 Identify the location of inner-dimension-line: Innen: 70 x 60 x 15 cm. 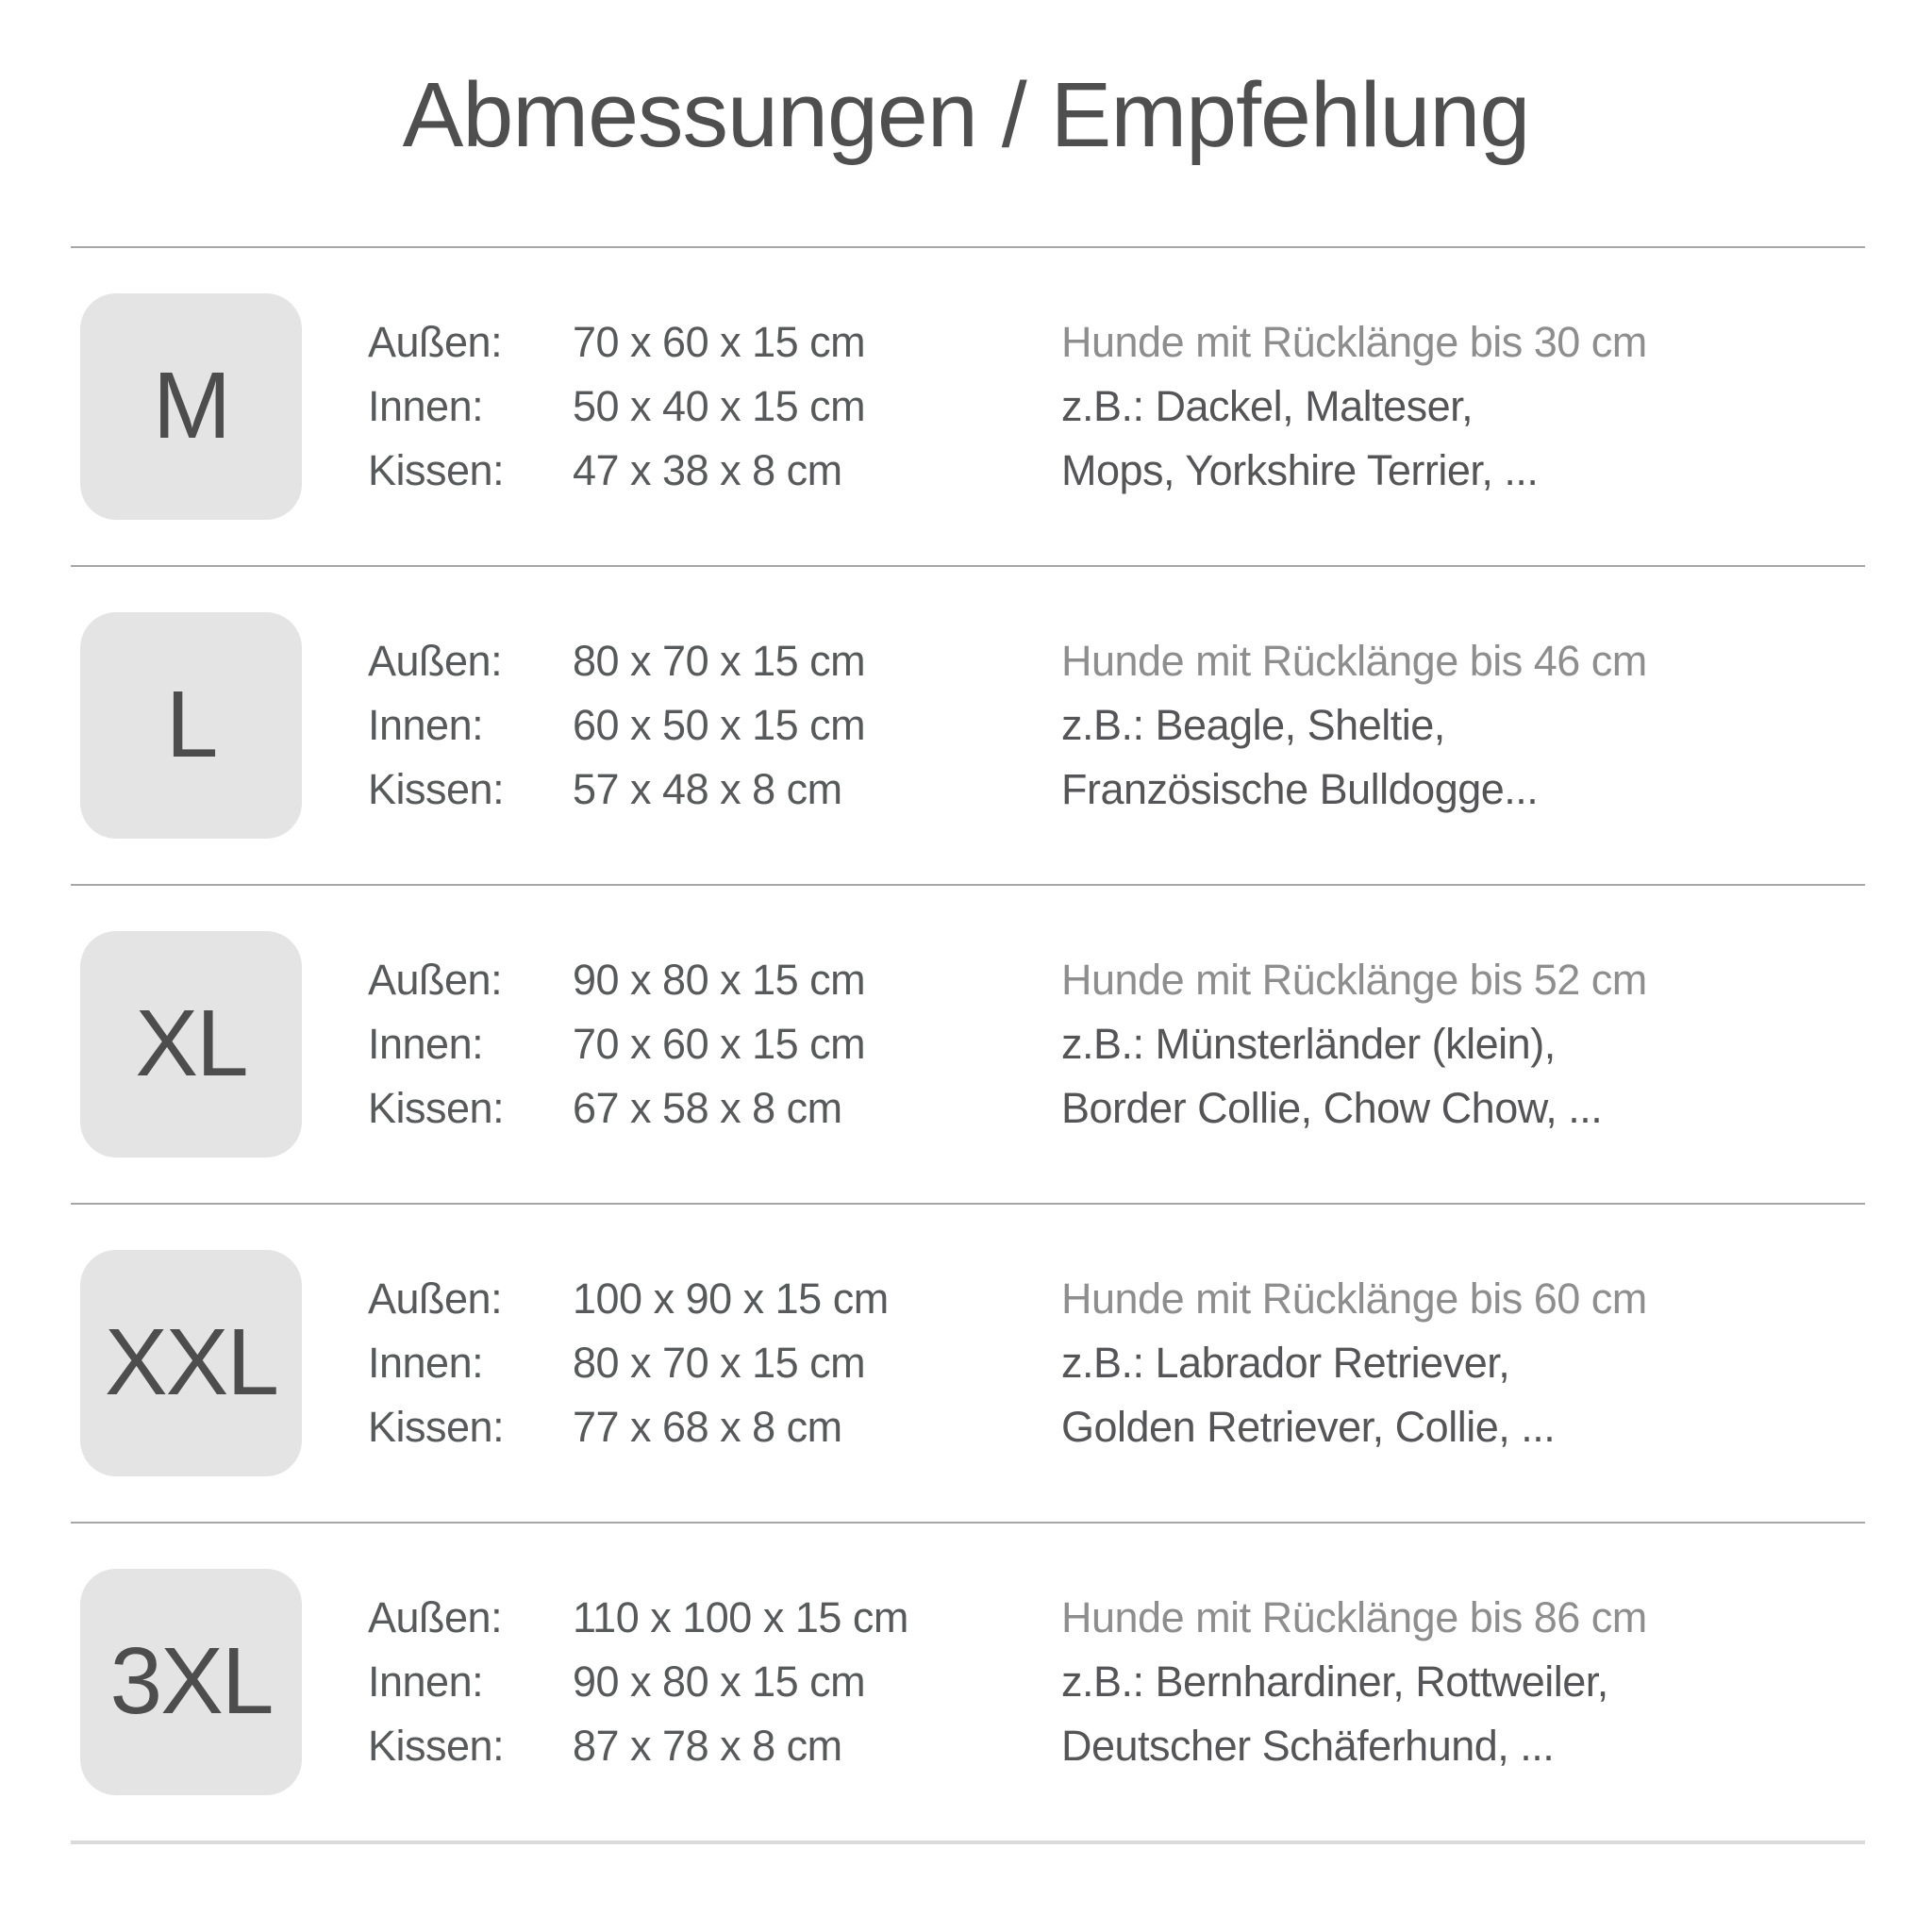
(714, 1044).